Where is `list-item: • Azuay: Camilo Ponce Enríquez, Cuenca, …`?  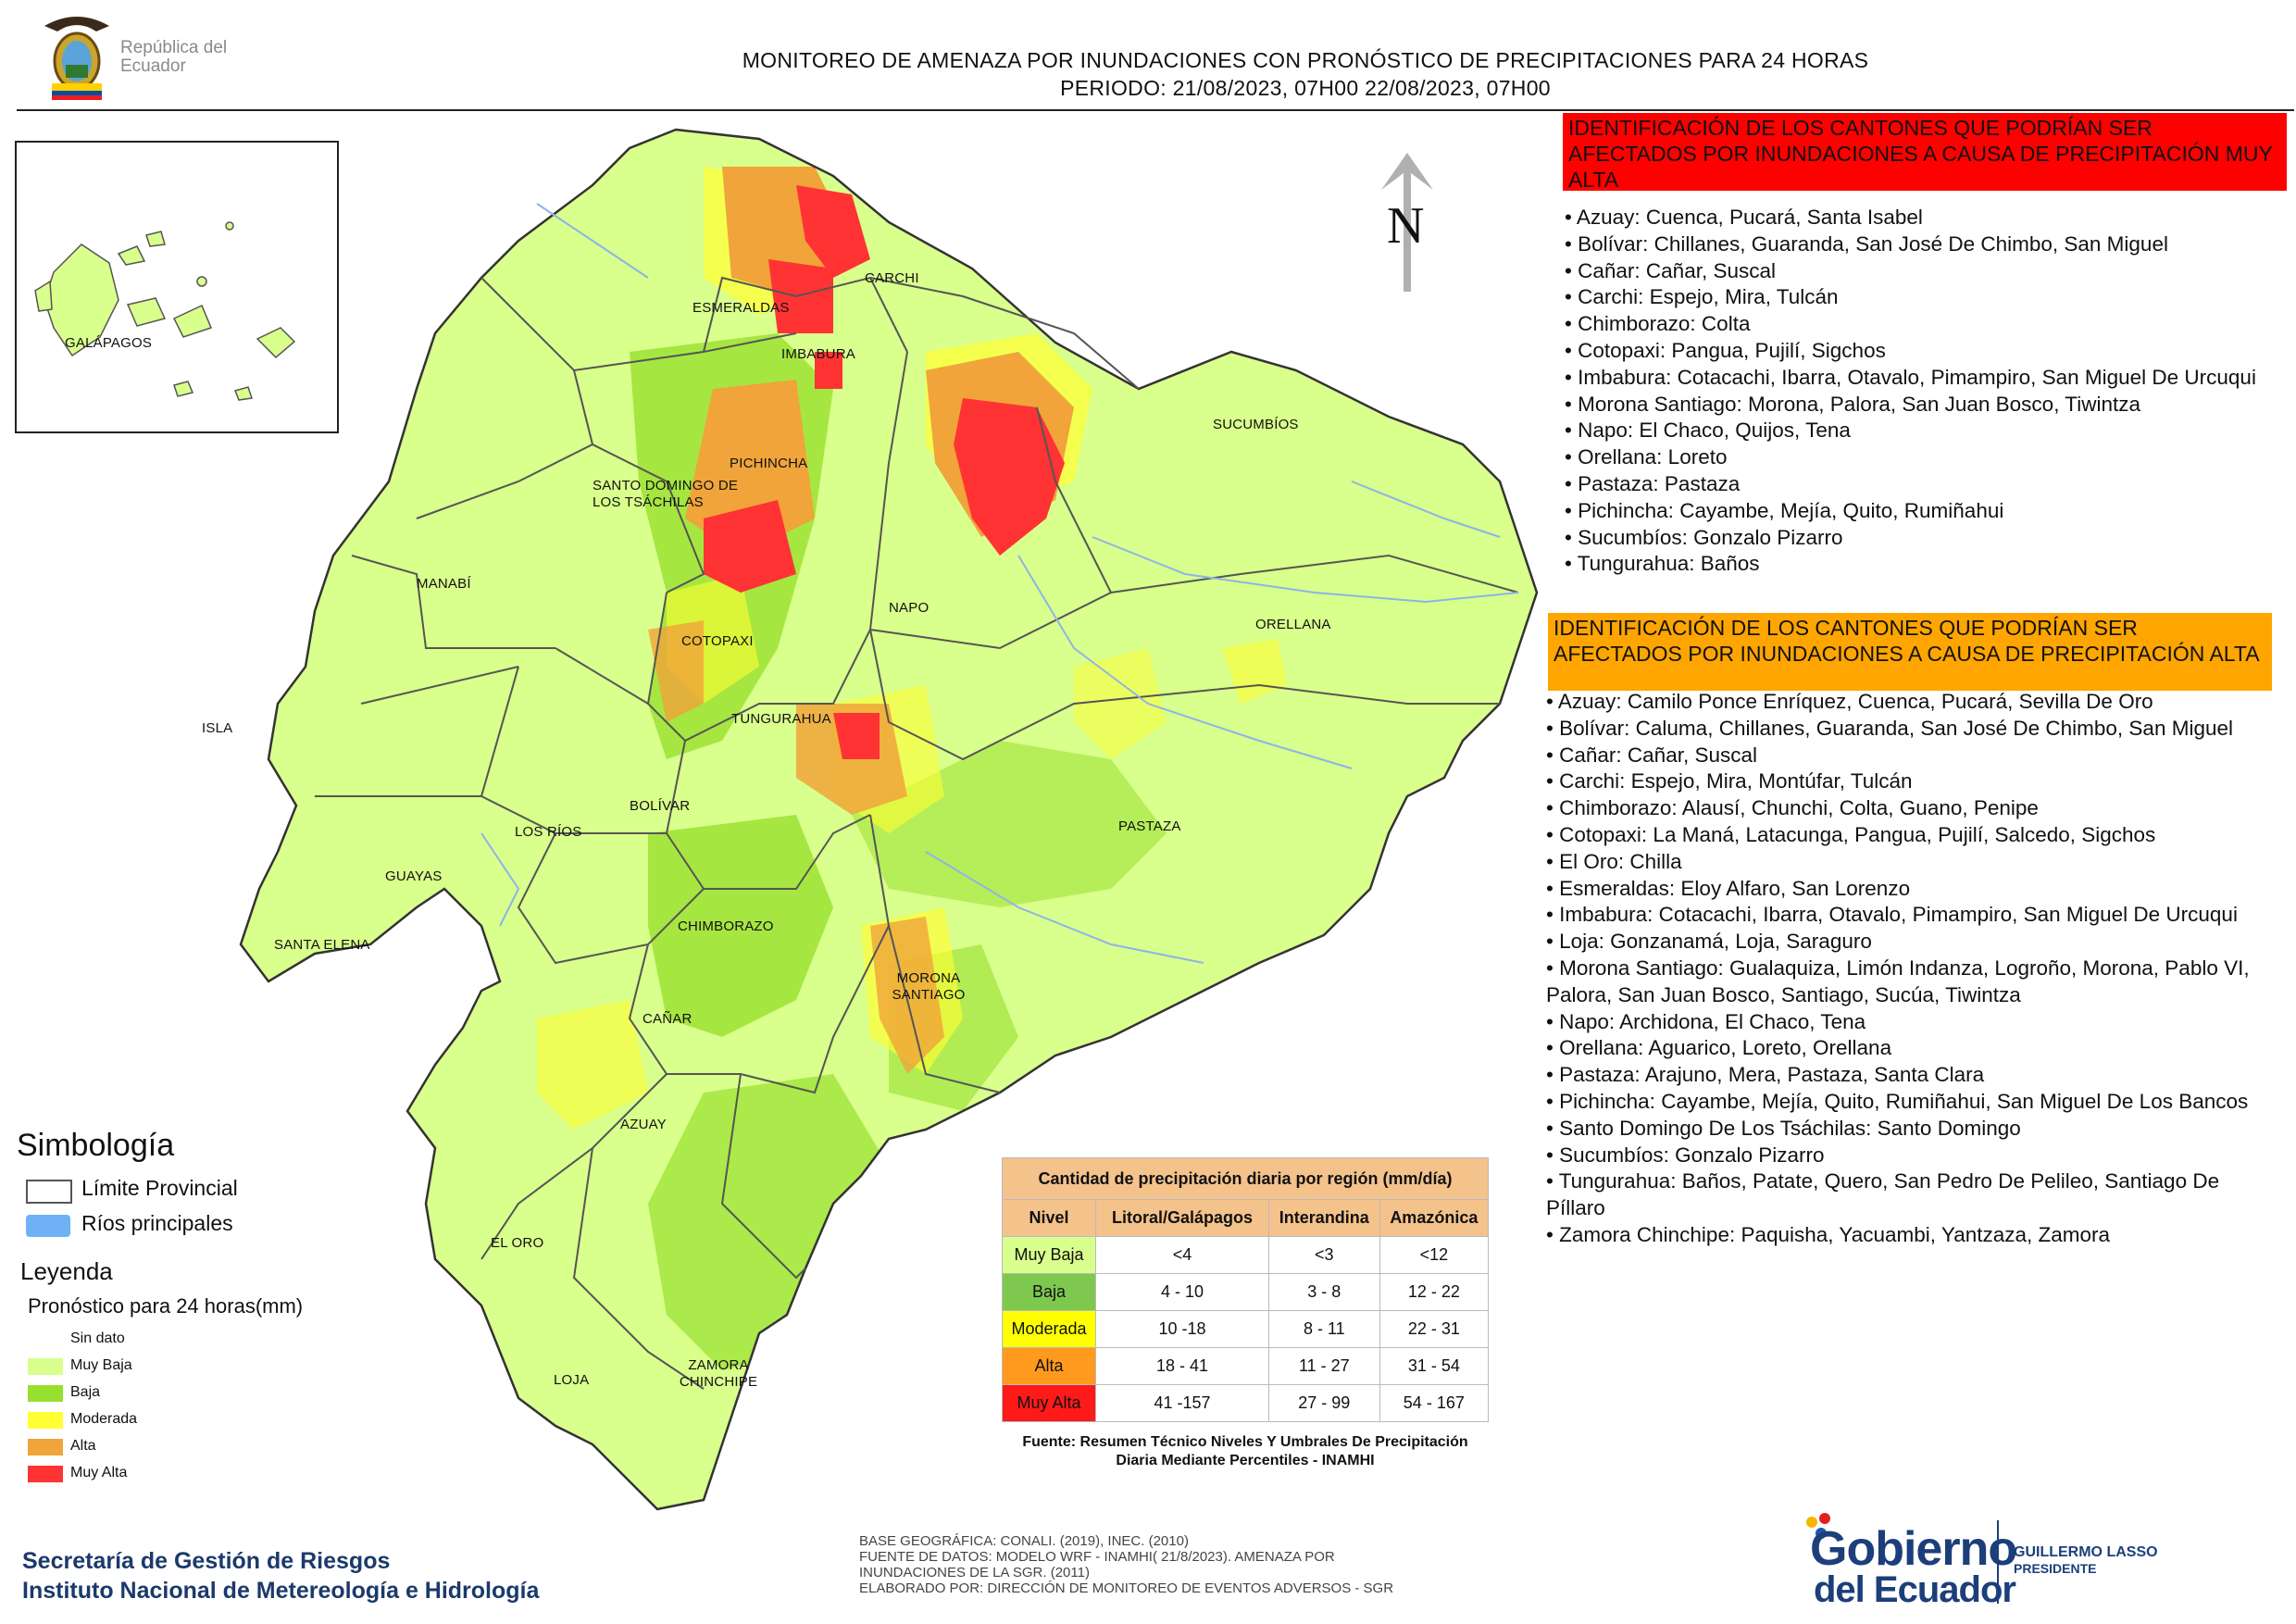 list-item: • Azuay: Camilo Ponce Enríquez, Cuenca, … is located at coordinates (1849, 701).